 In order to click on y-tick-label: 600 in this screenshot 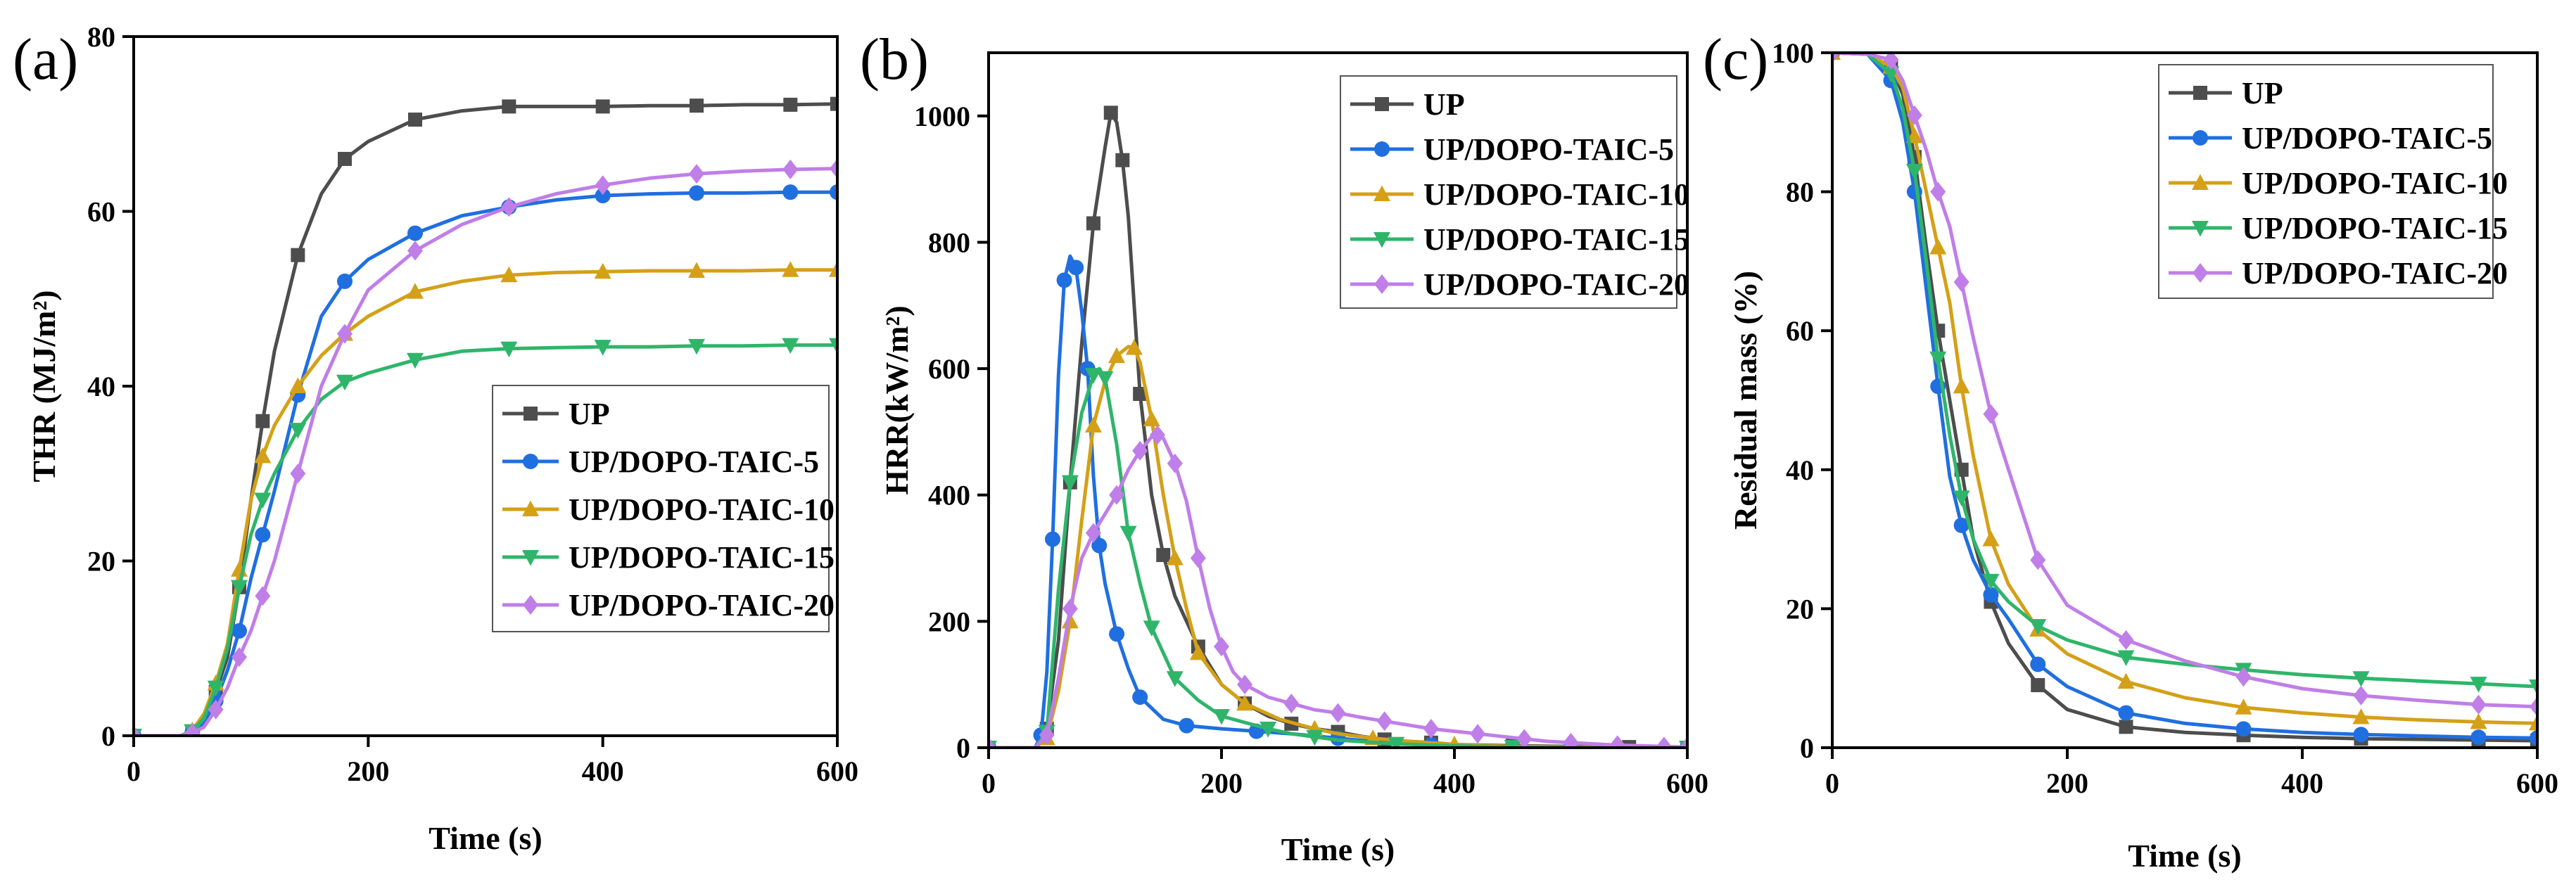, I will do `click(949, 369)`.